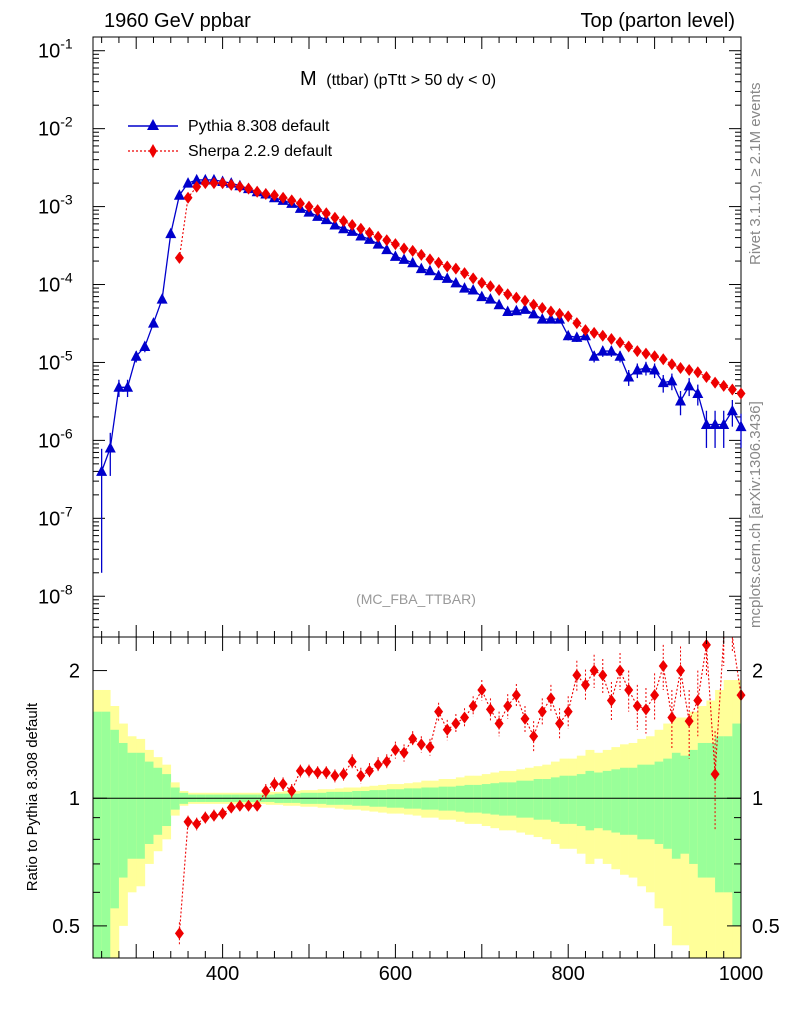 The height and width of the screenshot is (1024, 786). Describe the element at coordinates (755, 514) in the screenshot. I see `mcplots-label: mcplots.cern.ch [arXiv:1306.3436]` at that location.